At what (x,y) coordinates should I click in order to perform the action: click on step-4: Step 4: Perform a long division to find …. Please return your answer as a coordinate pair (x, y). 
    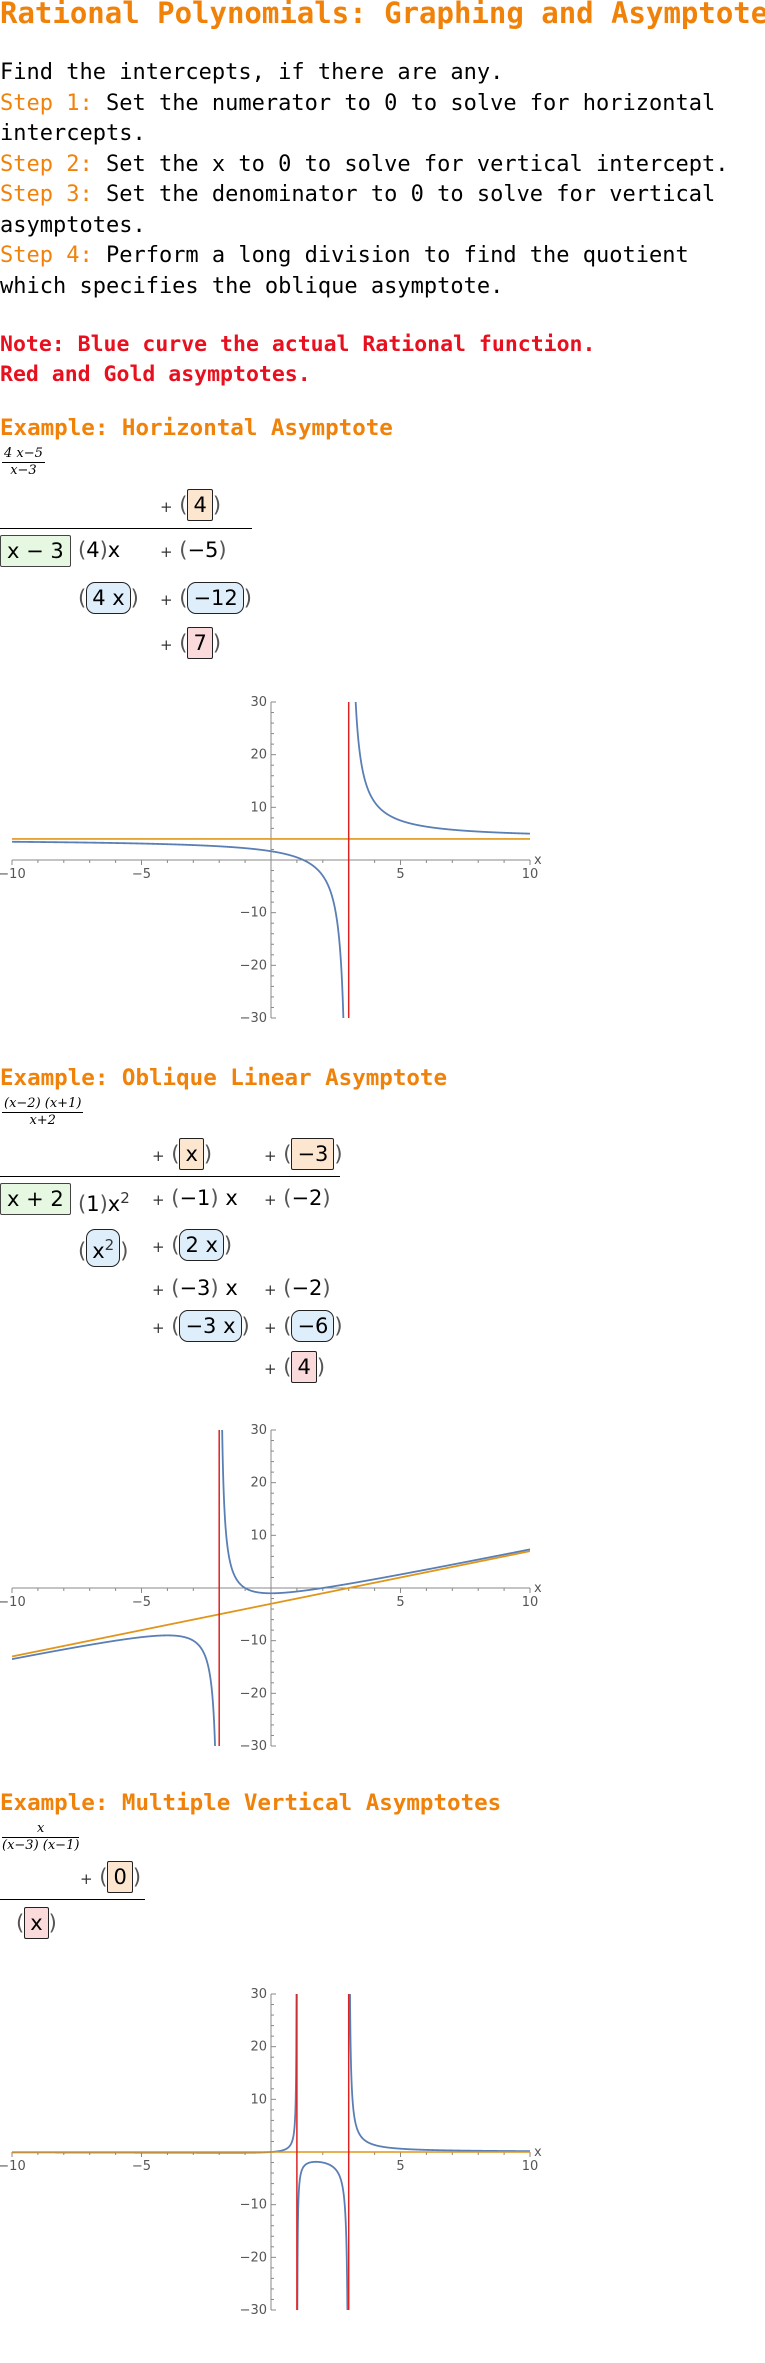
    Looking at the image, I should click on (382, 271).